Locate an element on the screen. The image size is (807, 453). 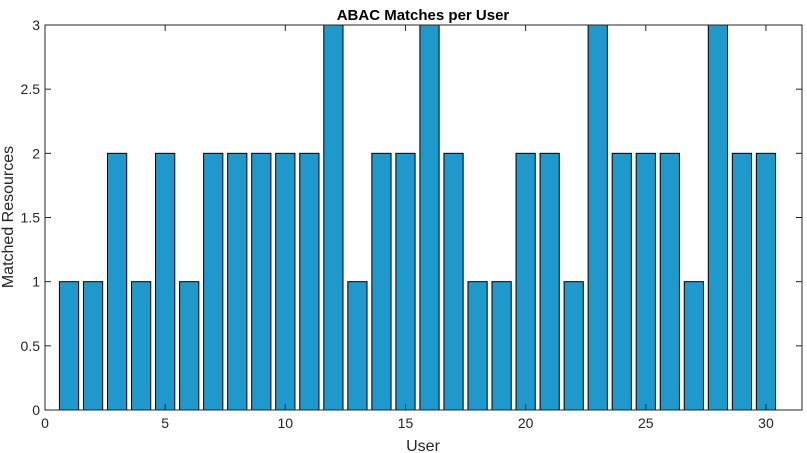
x-tick-label: 0 is located at coordinates (45, 423).